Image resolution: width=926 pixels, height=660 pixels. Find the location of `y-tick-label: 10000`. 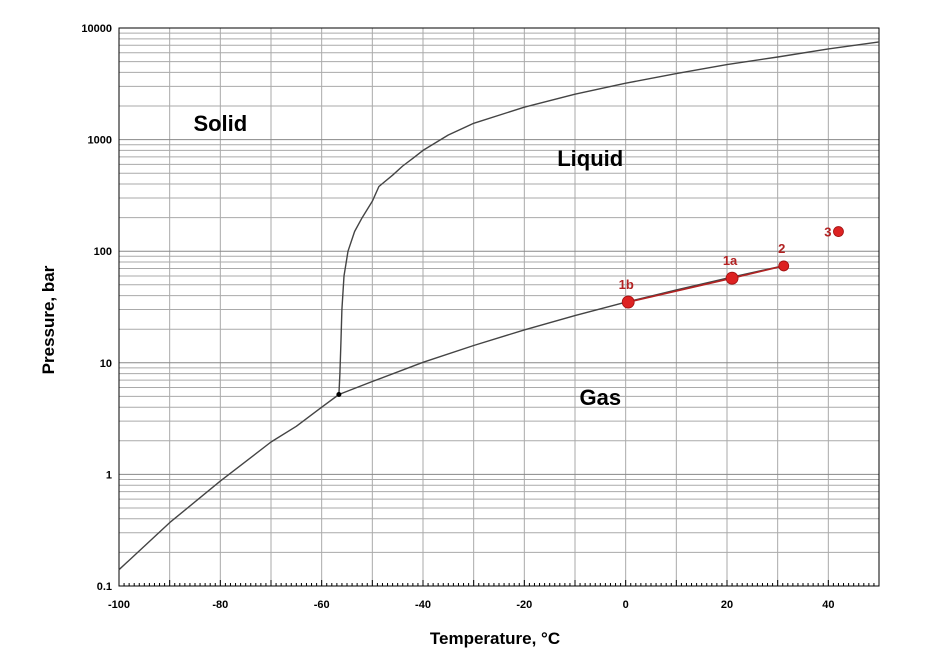

y-tick-label: 10000 is located at coordinates (96, 29).